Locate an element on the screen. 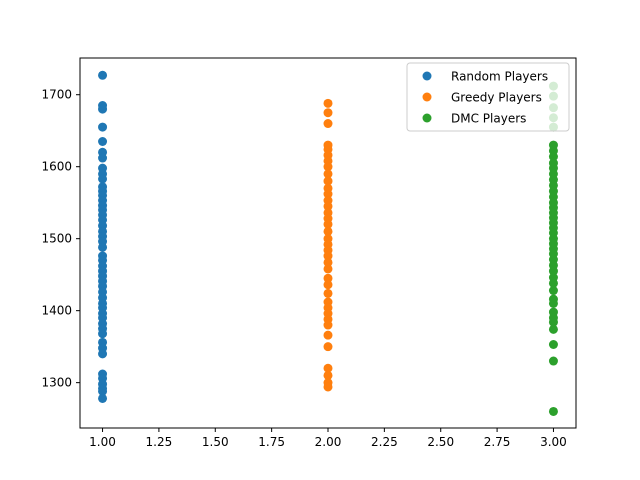  legend-box is located at coordinates (488, 97).